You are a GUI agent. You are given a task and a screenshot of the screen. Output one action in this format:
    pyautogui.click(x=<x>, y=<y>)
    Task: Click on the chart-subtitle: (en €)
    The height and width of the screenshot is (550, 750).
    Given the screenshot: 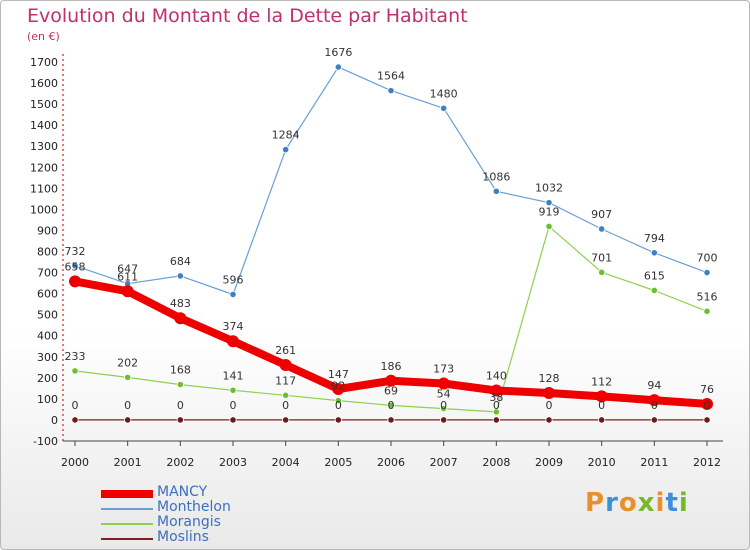 What is the action you would take?
    pyautogui.click(x=43, y=36)
    